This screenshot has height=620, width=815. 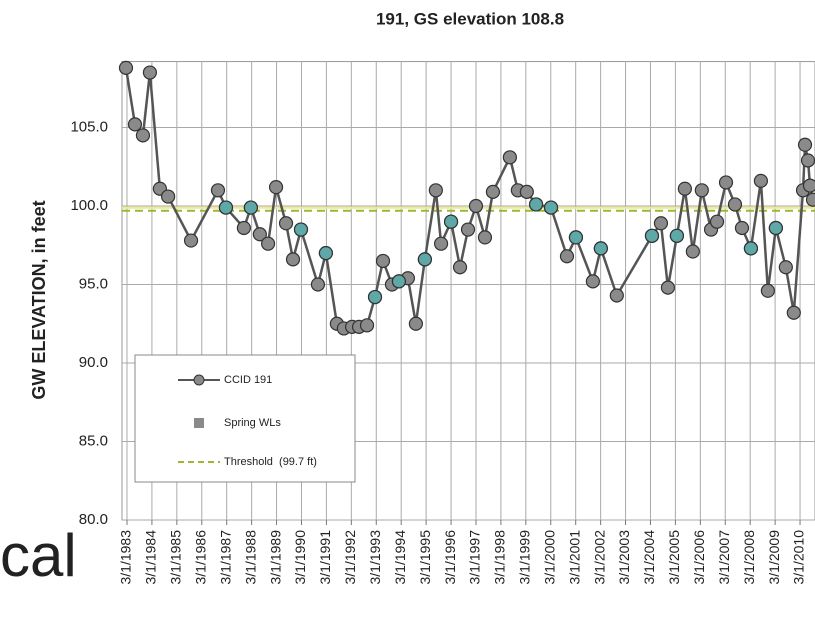 I want to click on x-tick-label: 3/1/1992, so click(x=350, y=557).